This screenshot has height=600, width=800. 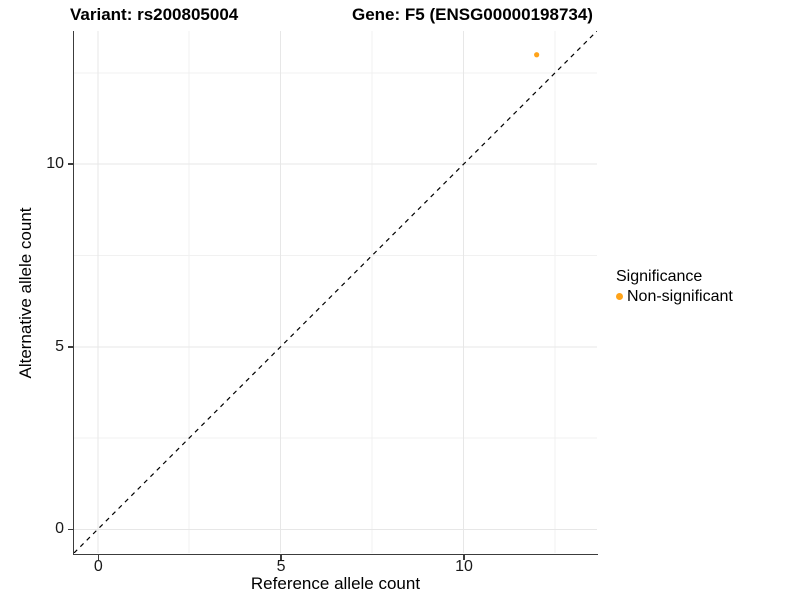 What do you see at coordinates (464, 566) in the screenshot?
I see `x-tick-label: 10` at bounding box center [464, 566].